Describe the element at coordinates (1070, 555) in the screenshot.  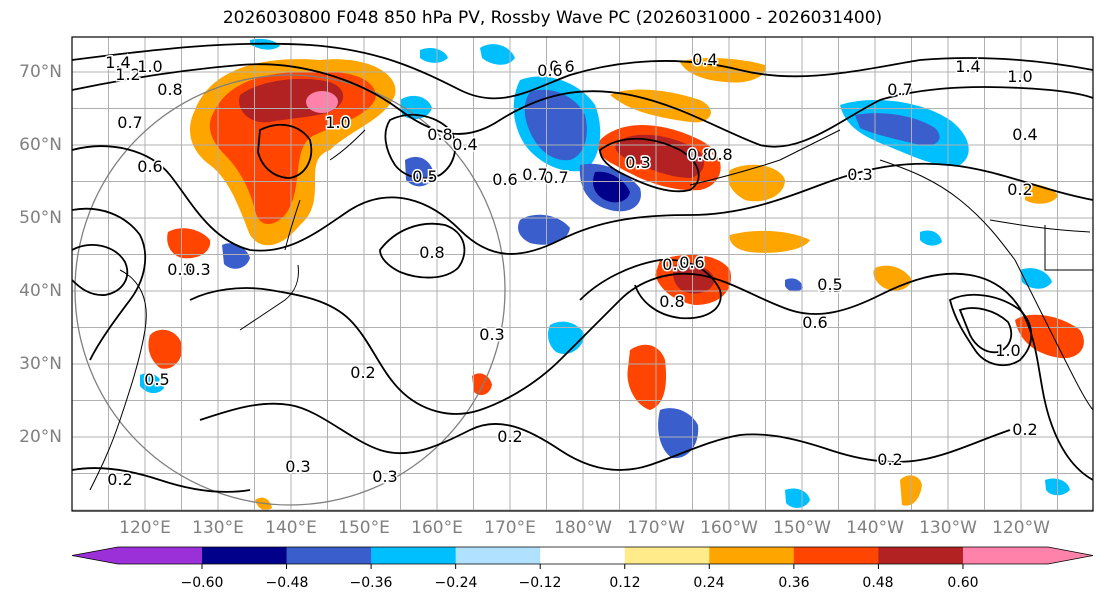
I see `colorbar-extend-max` at that location.